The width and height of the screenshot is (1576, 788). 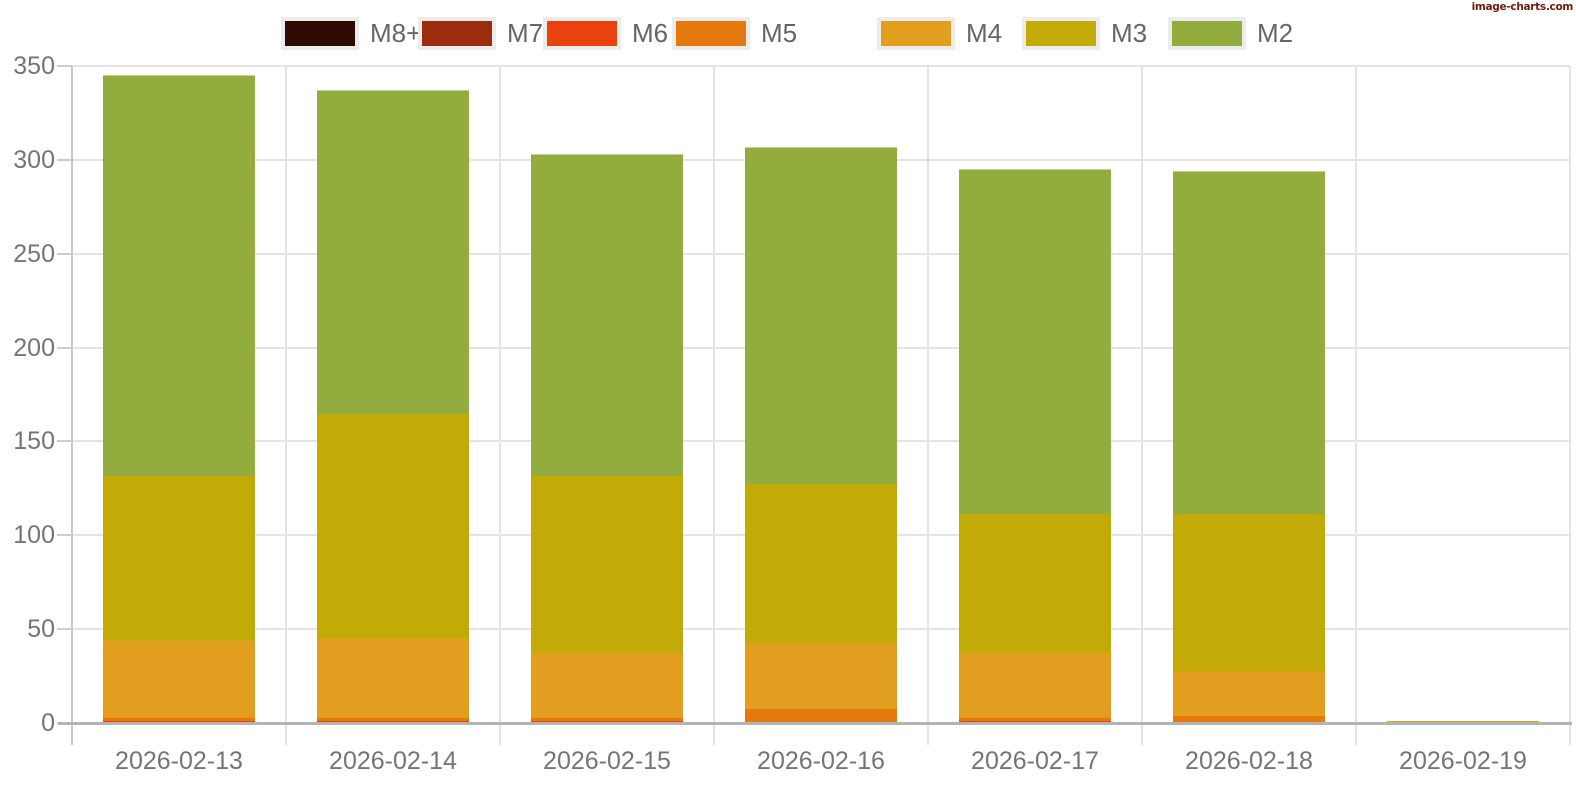 I want to click on legend-item-M7: M7, so click(x=480, y=33).